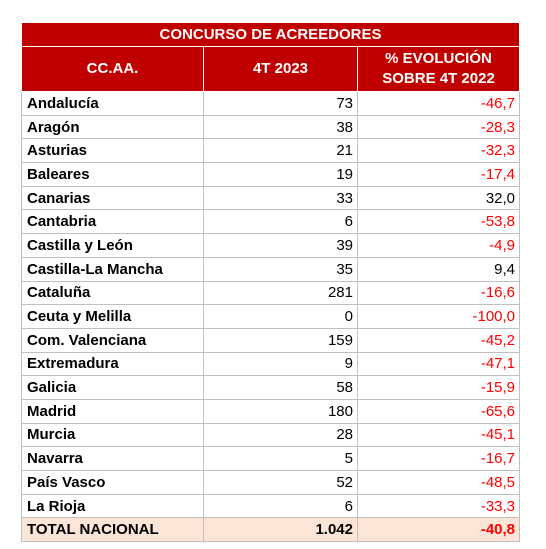 This screenshot has width=546, height=549. I want to click on region-name: Murcia, so click(112, 435).